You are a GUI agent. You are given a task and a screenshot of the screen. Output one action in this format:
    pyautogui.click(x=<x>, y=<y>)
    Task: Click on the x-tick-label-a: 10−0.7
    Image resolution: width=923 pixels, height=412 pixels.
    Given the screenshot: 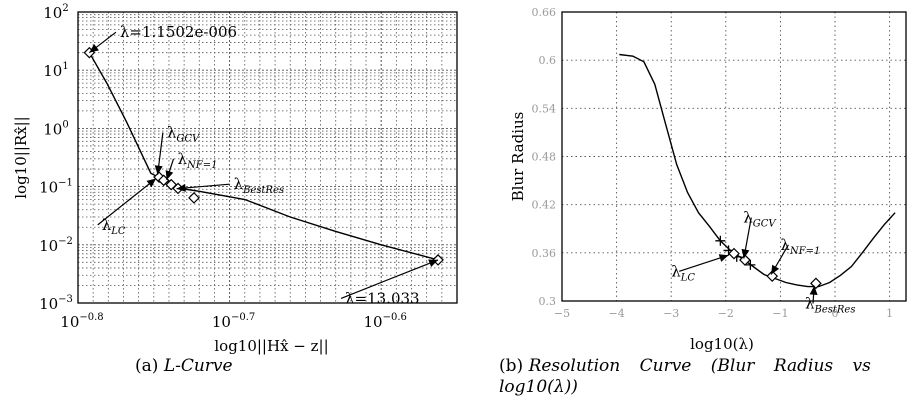 What is the action you would take?
    pyautogui.click(x=233, y=321)
    